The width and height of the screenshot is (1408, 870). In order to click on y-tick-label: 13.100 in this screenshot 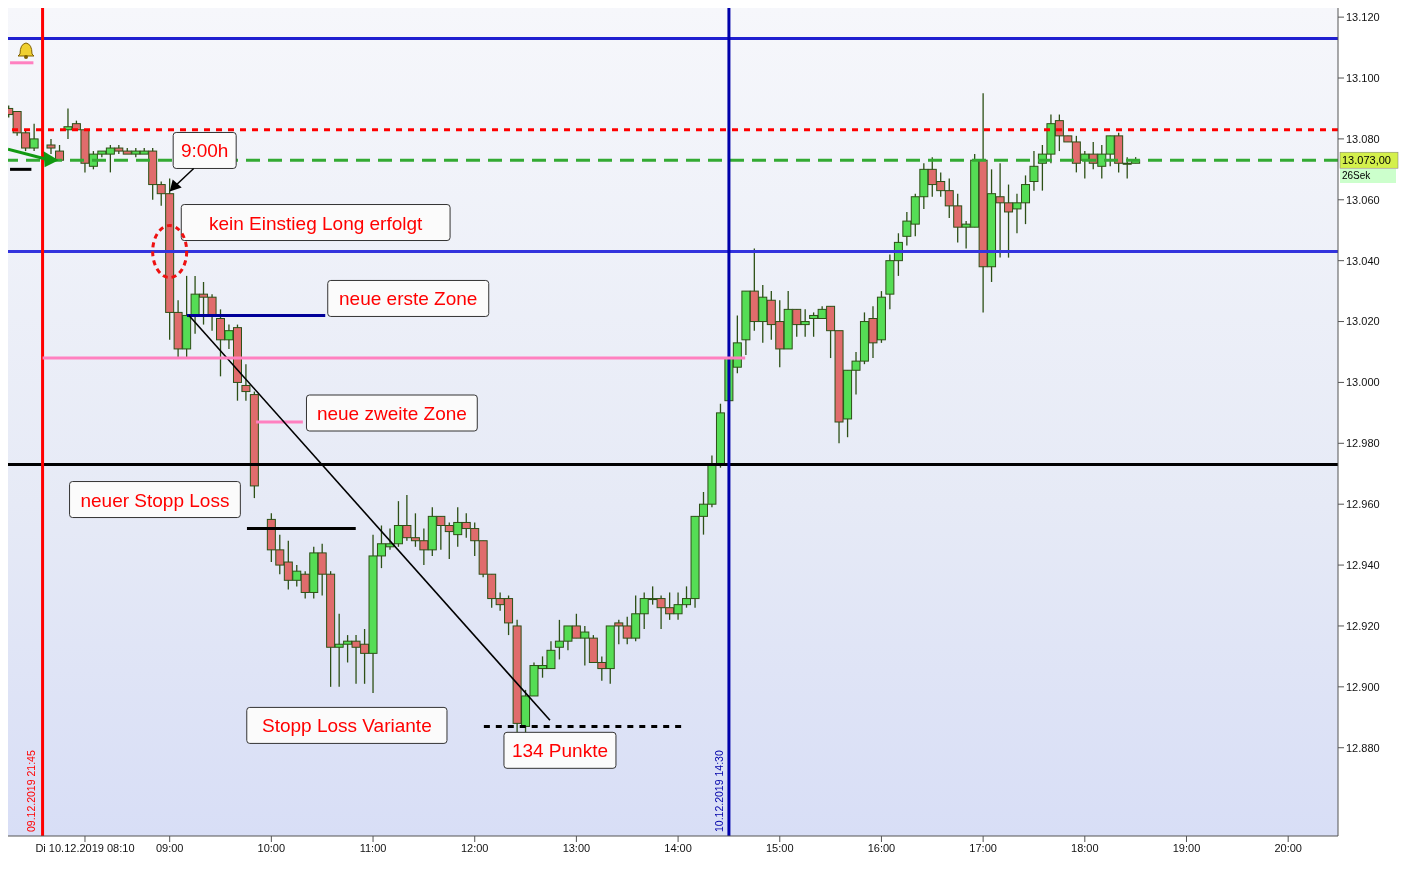, I will do `click(1363, 77)`.